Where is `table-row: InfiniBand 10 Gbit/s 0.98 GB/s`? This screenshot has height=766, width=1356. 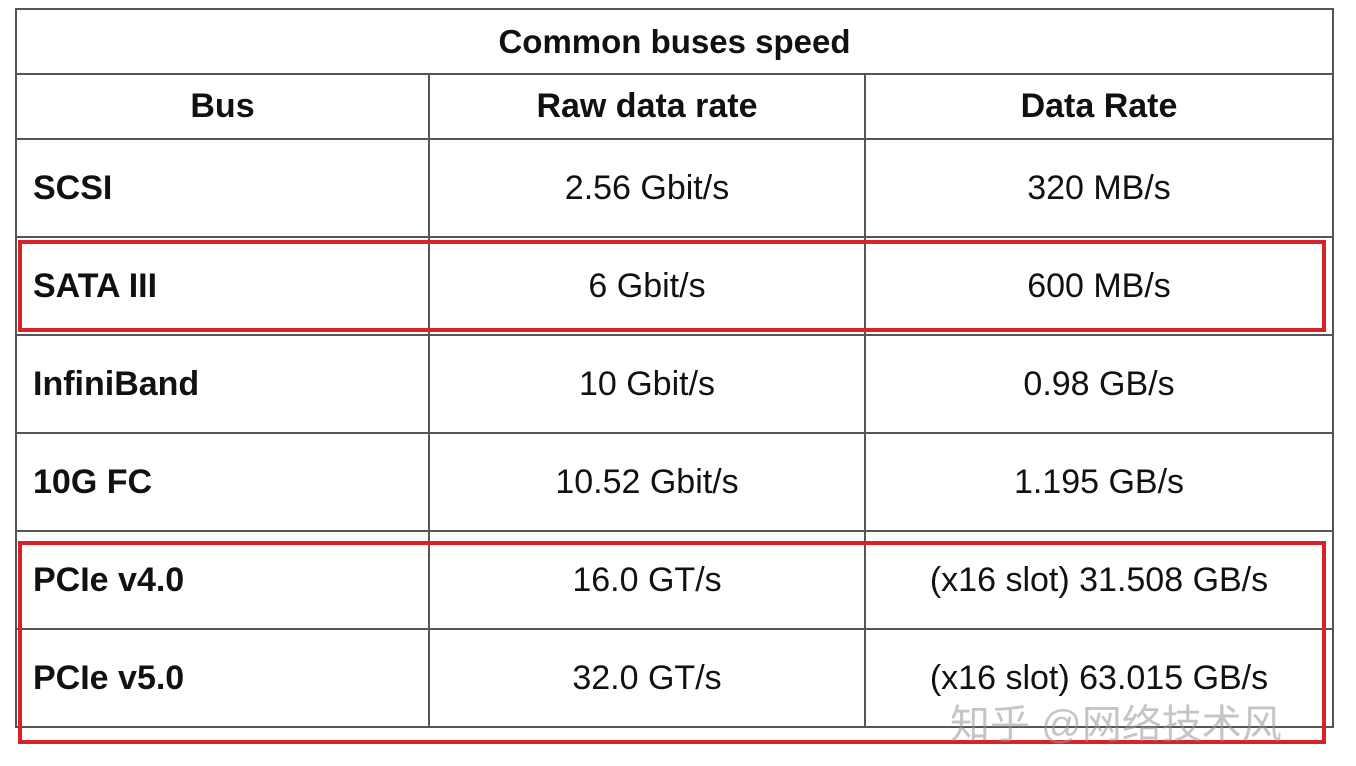
table-row: InfiniBand 10 Gbit/s 0.98 GB/s is located at coordinates (675, 384).